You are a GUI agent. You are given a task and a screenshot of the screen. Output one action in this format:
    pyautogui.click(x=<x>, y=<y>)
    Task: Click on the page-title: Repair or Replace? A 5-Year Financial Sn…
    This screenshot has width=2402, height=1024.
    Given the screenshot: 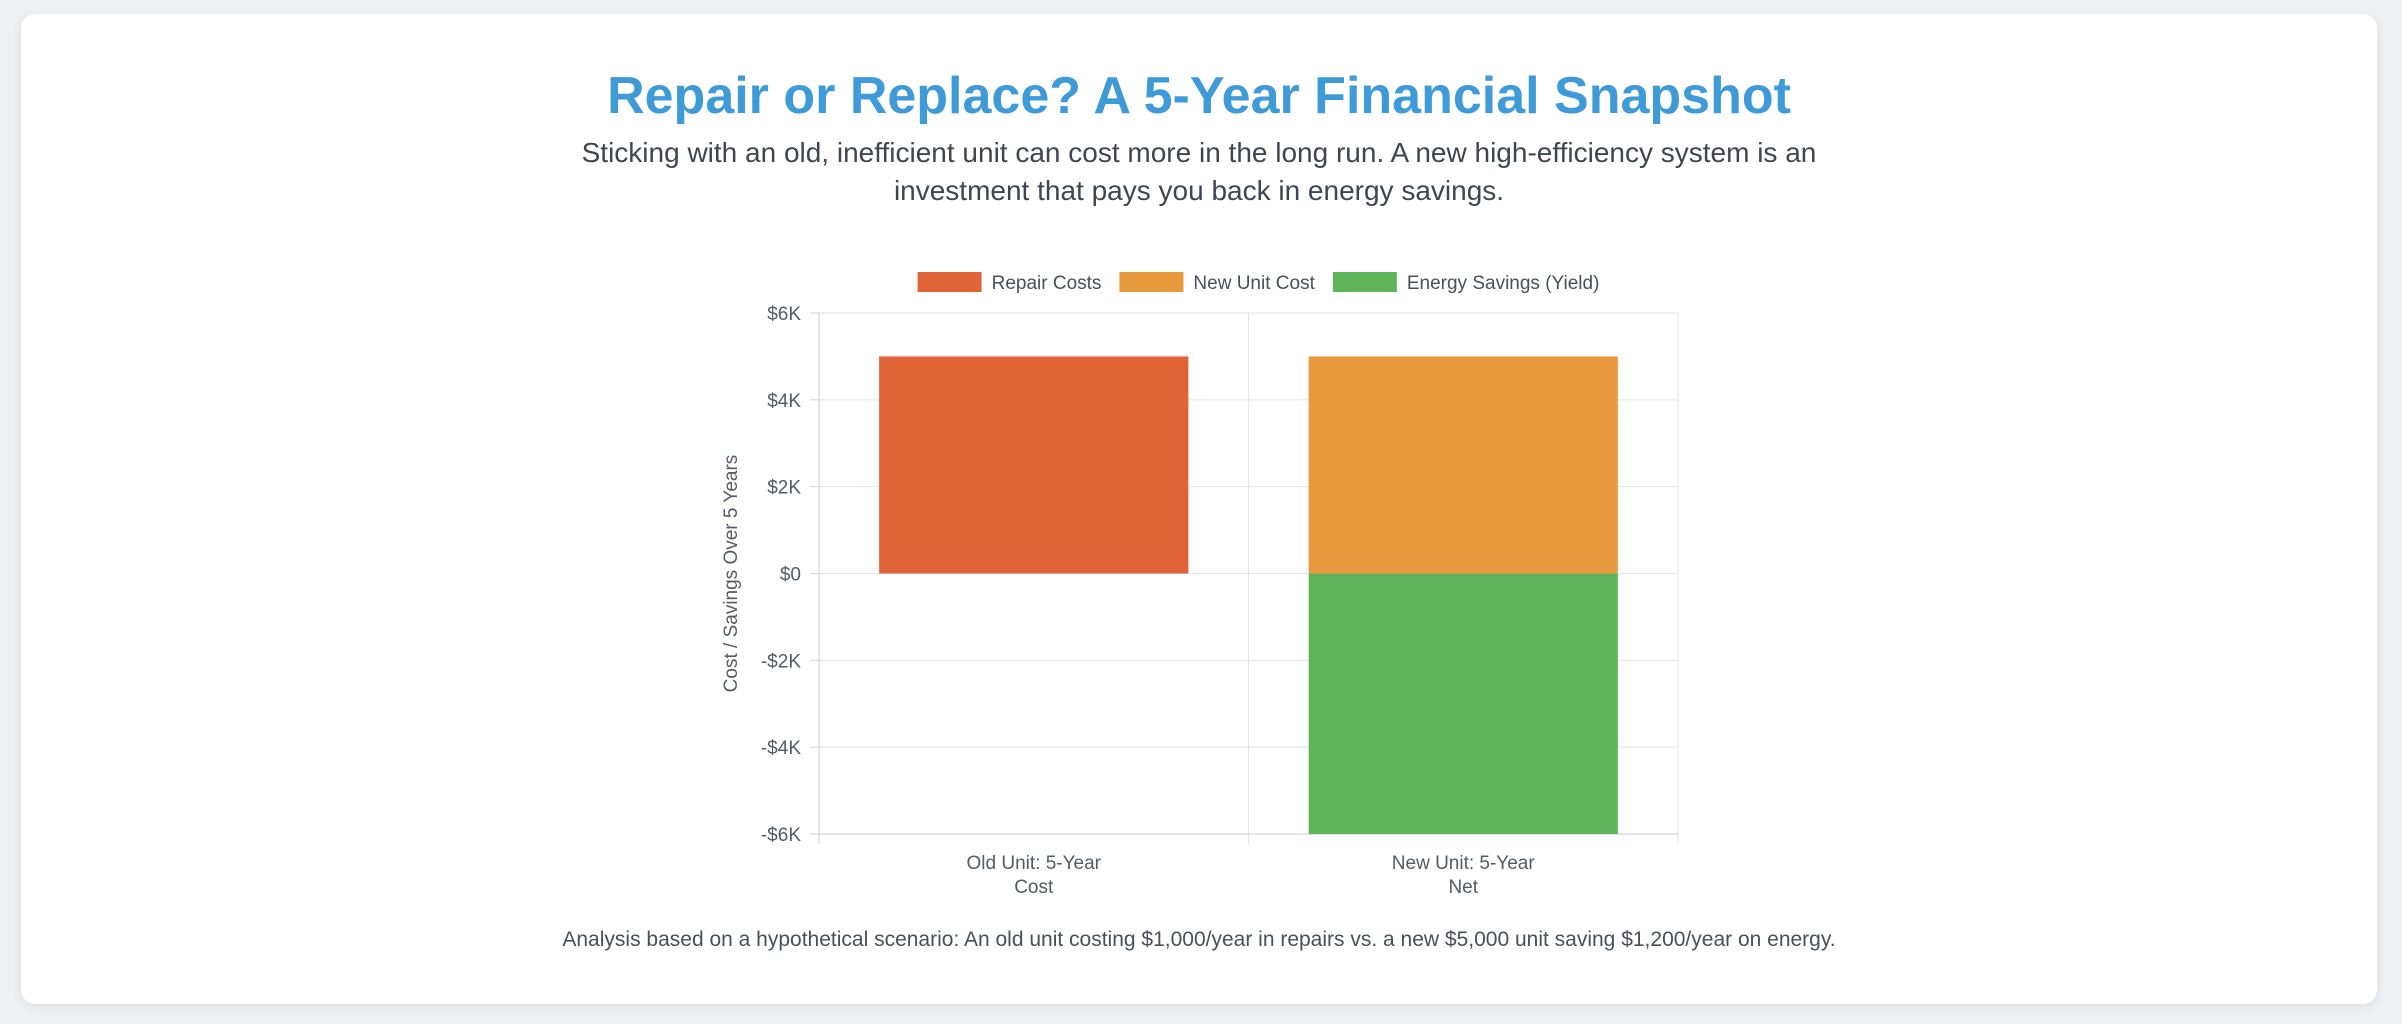 What is the action you would take?
    pyautogui.click(x=1199, y=96)
    